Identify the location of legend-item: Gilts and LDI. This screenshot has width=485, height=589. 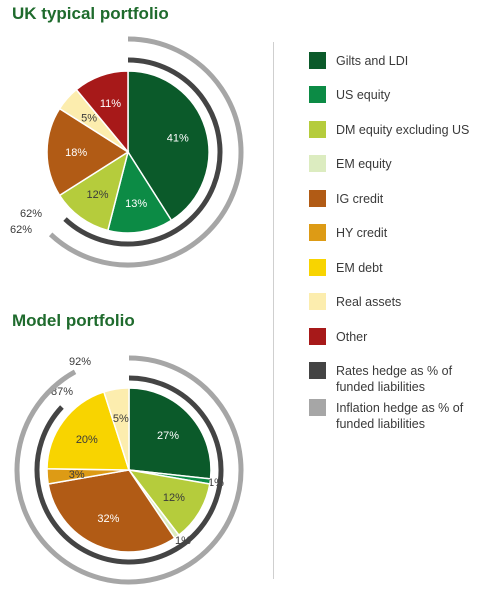
(397, 60).